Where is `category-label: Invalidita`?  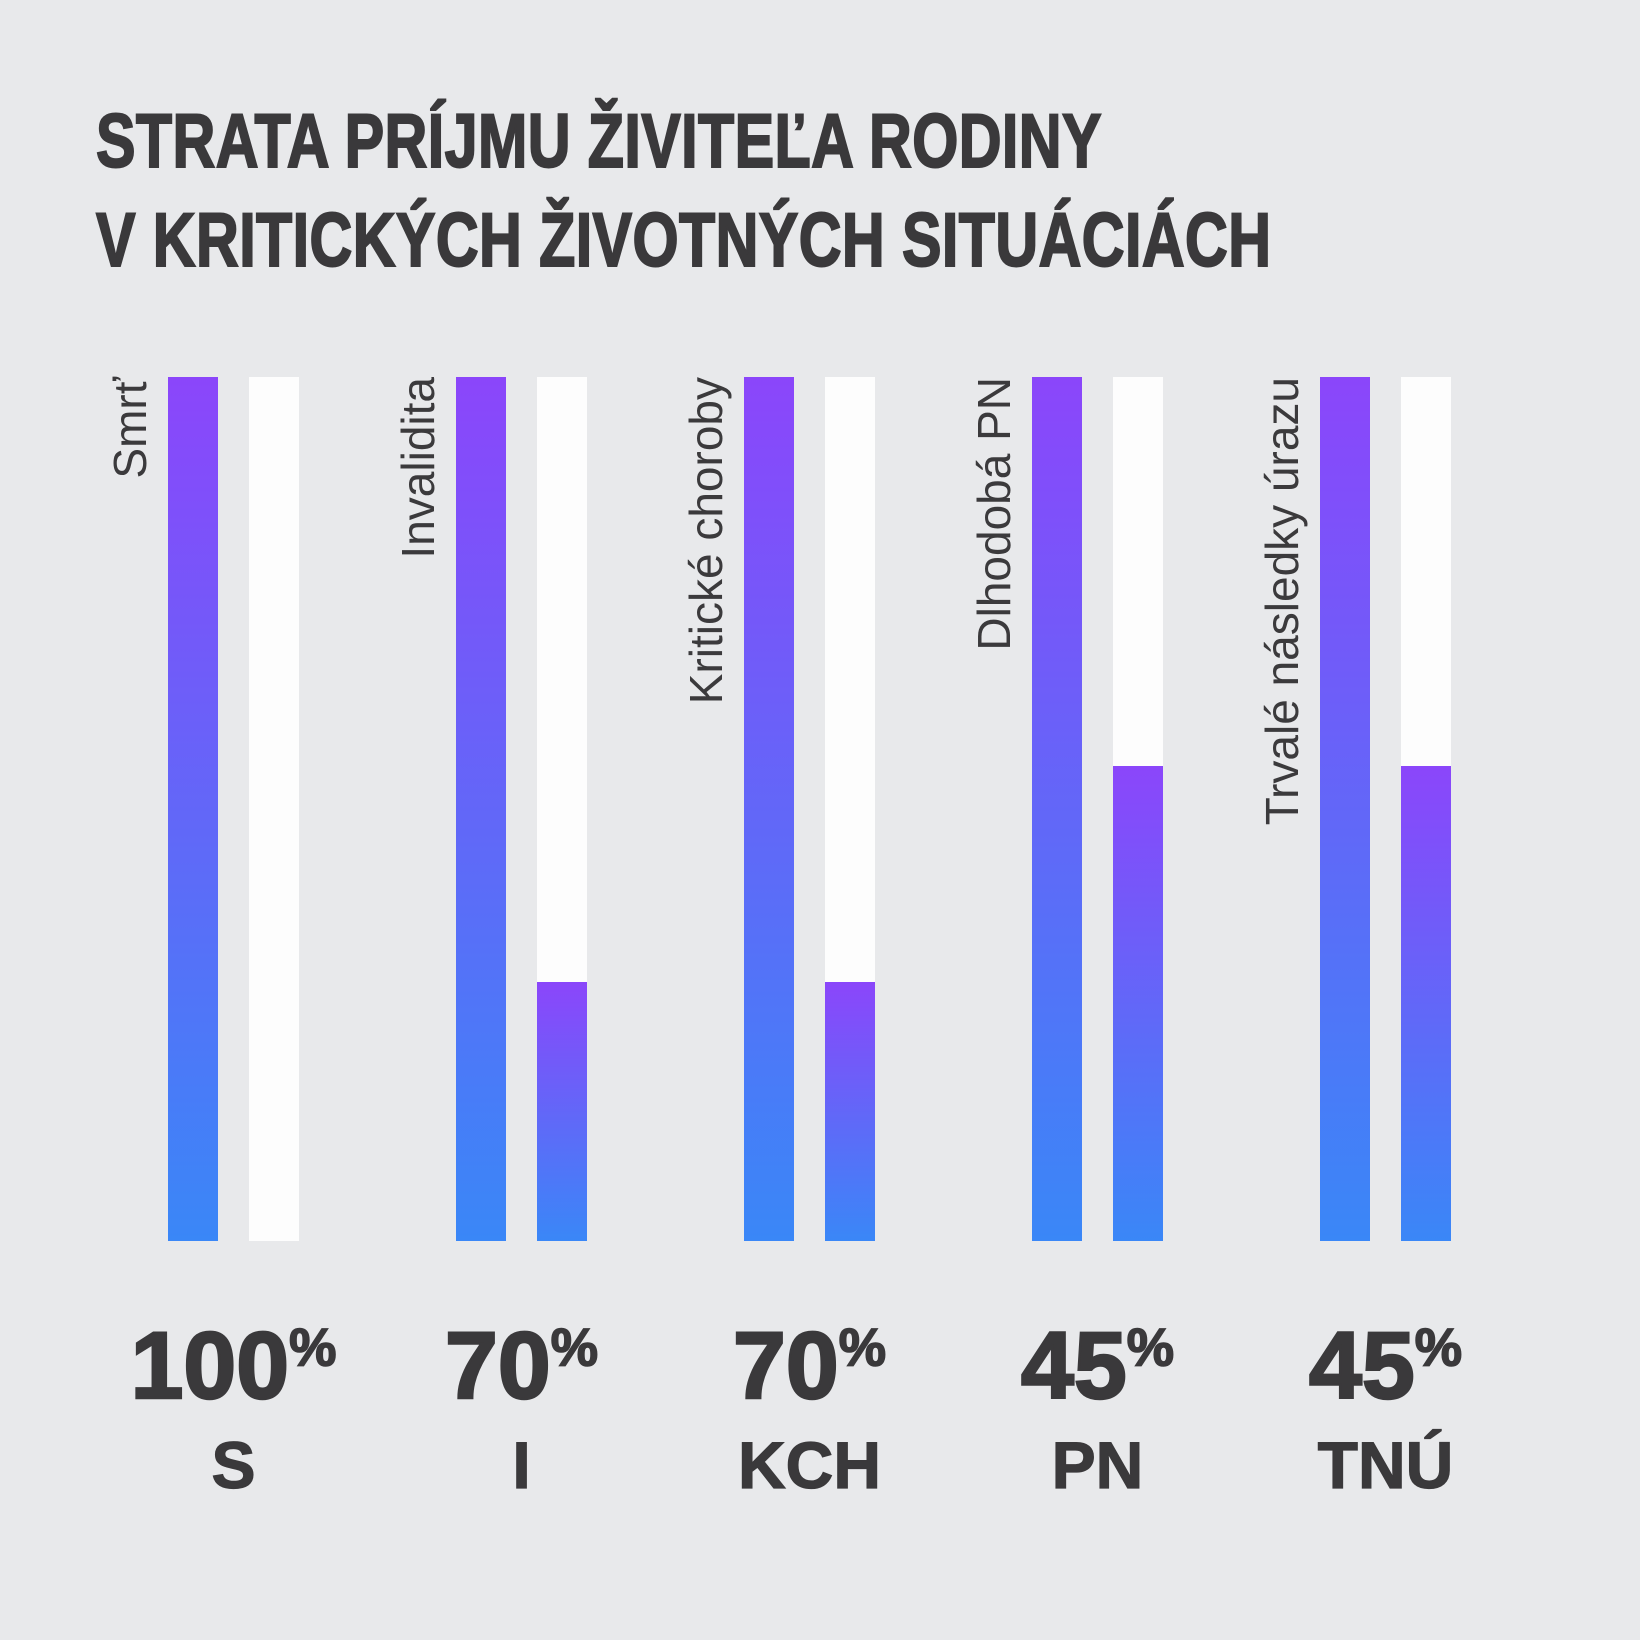
category-label: Invalidita is located at coordinates (418, 468).